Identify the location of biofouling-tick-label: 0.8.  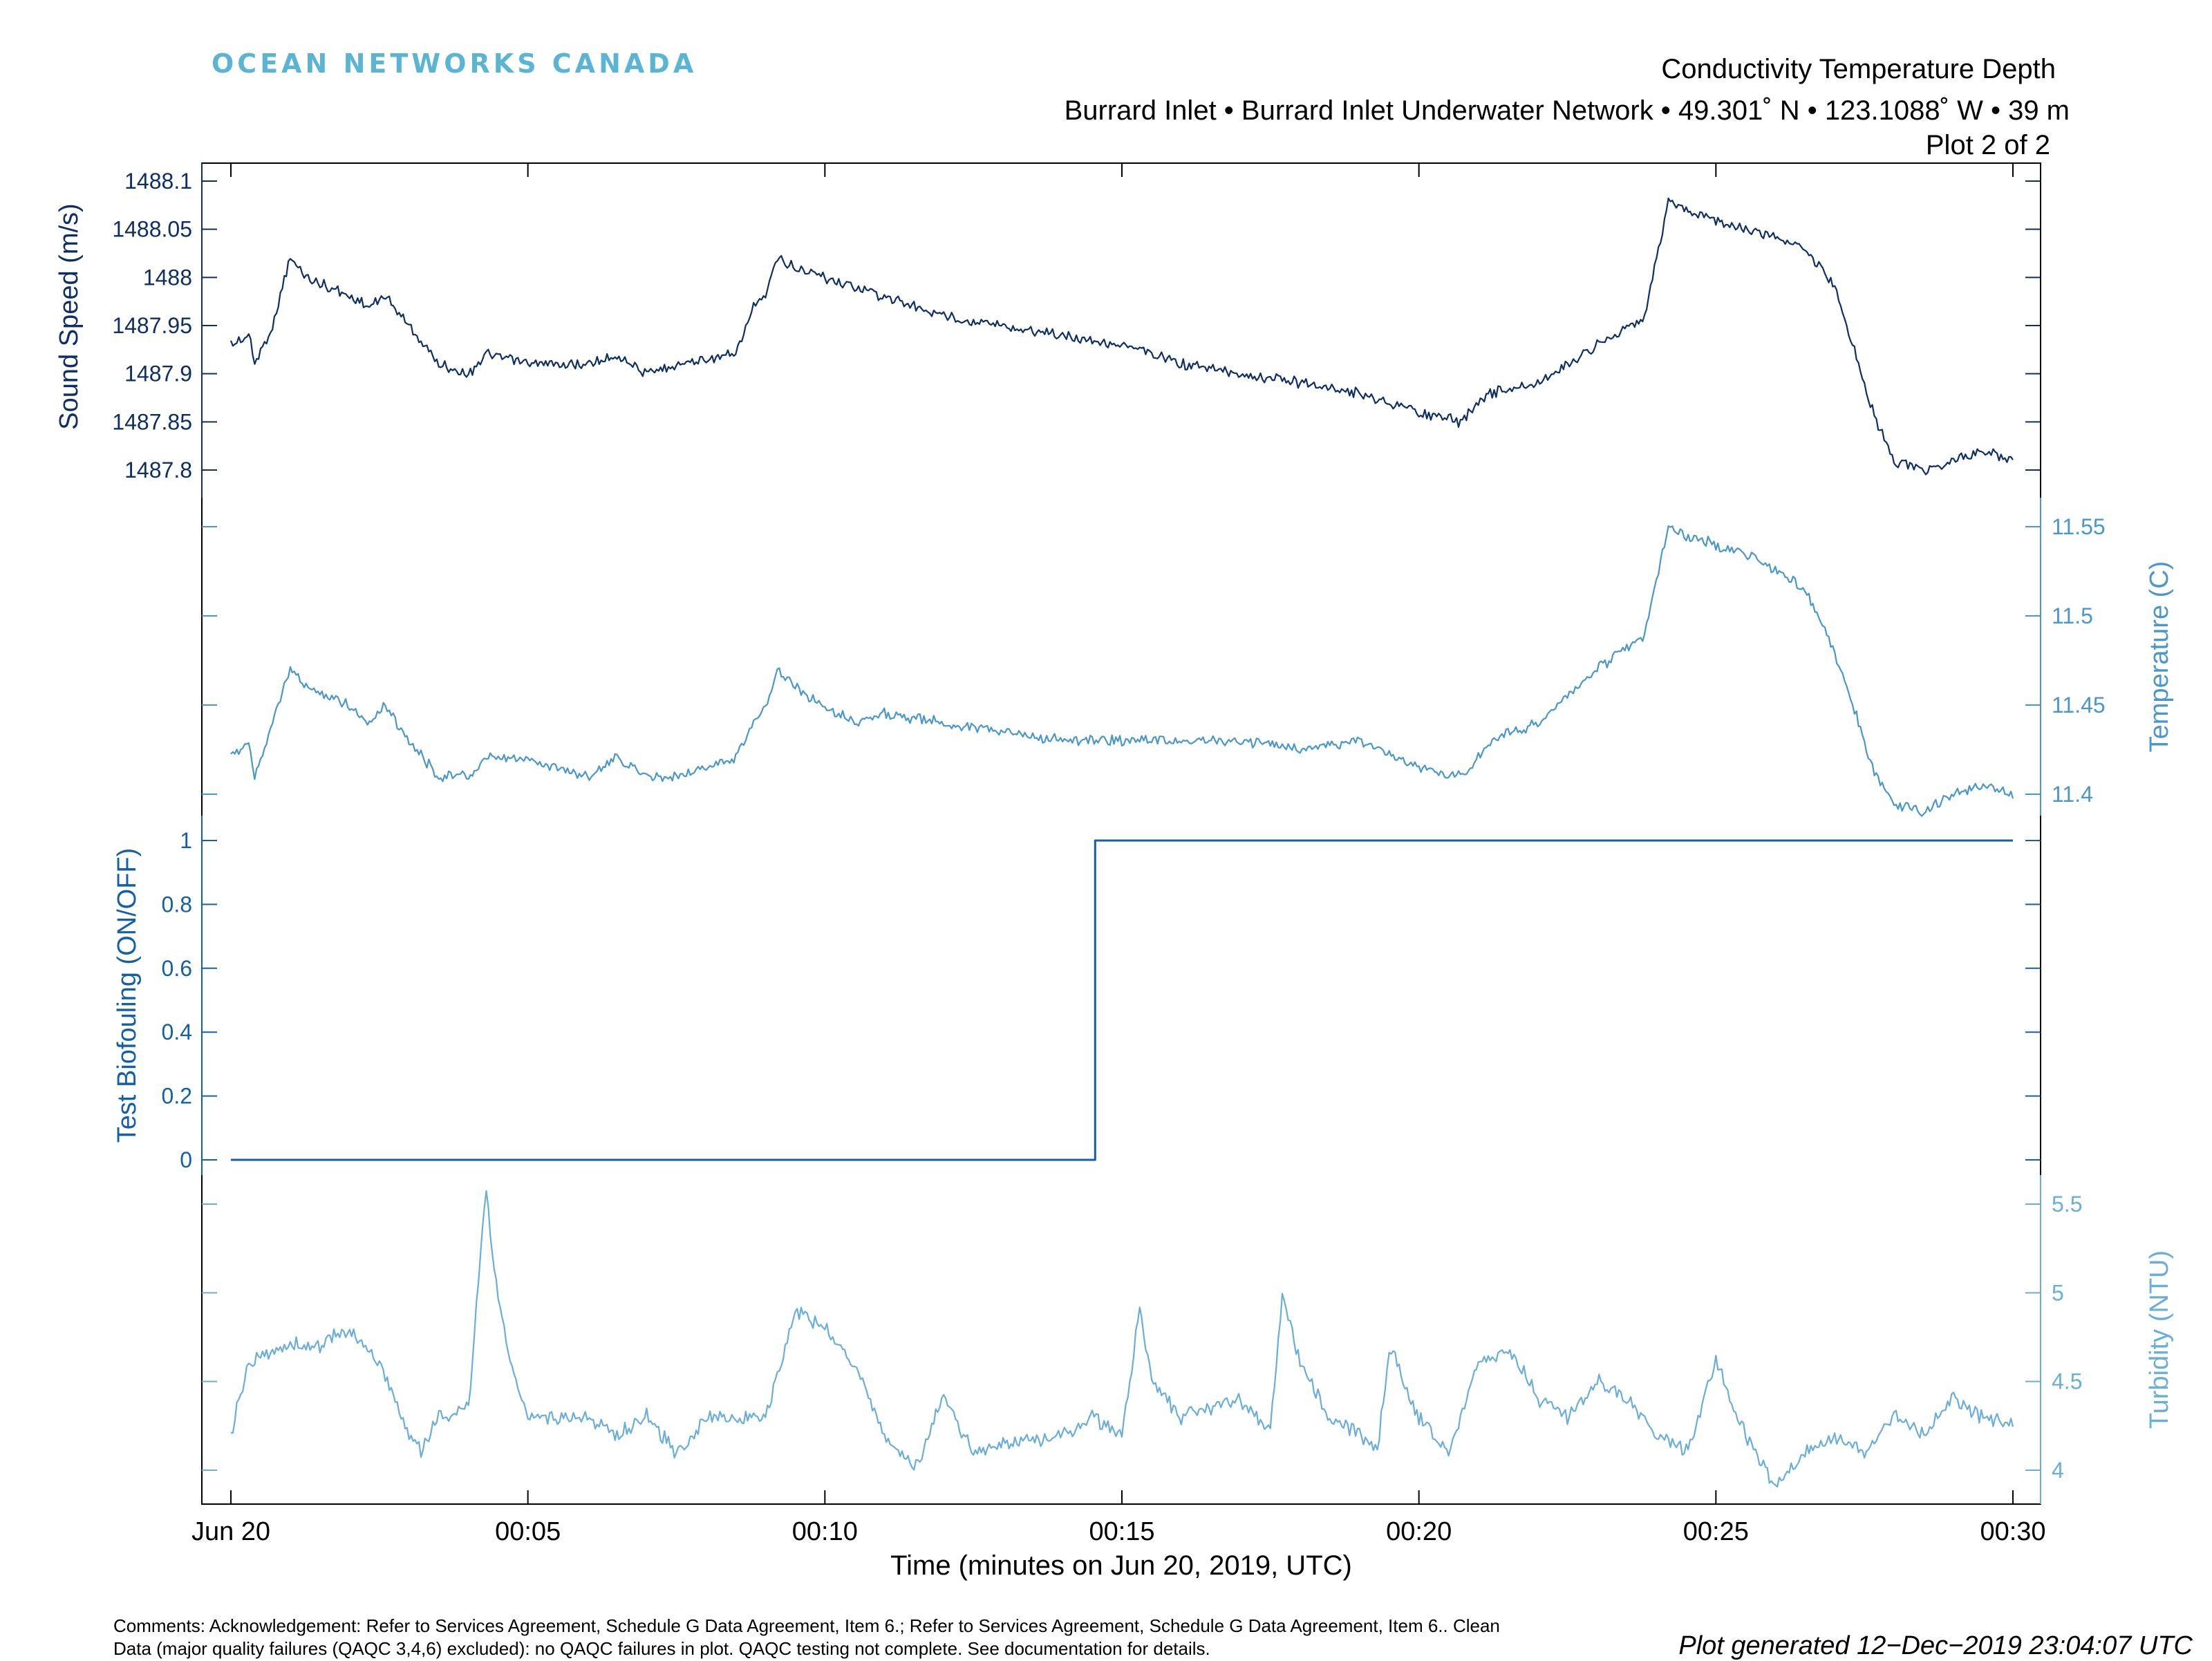
(177, 905).